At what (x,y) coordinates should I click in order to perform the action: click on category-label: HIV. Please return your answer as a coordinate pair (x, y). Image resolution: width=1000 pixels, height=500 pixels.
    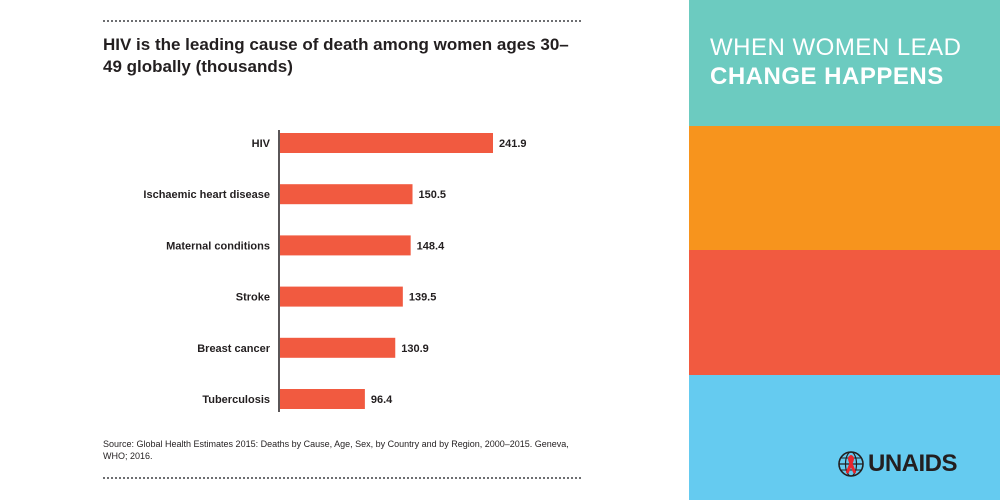
    Looking at the image, I should click on (261, 144).